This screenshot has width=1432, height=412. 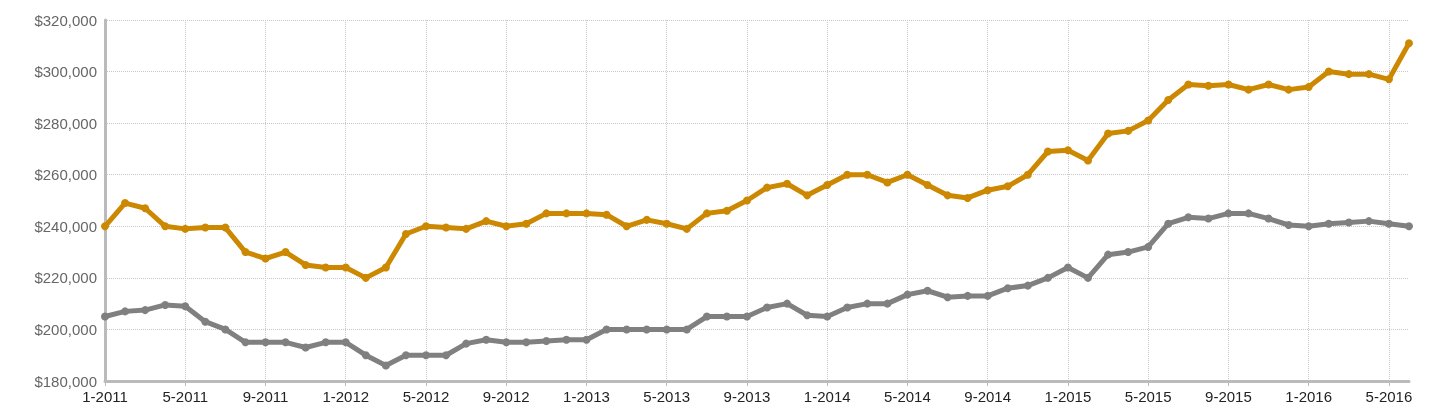 I want to click on y-tick-label: $260,000, so click(x=65, y=175).